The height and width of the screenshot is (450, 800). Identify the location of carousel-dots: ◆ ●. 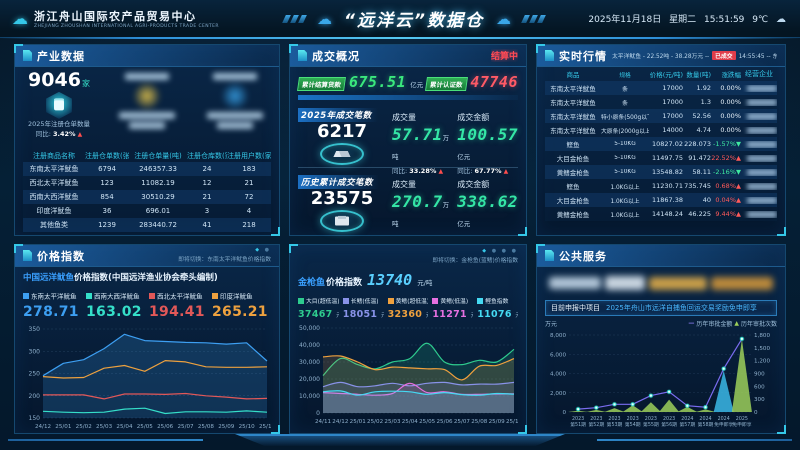
(263, 250).